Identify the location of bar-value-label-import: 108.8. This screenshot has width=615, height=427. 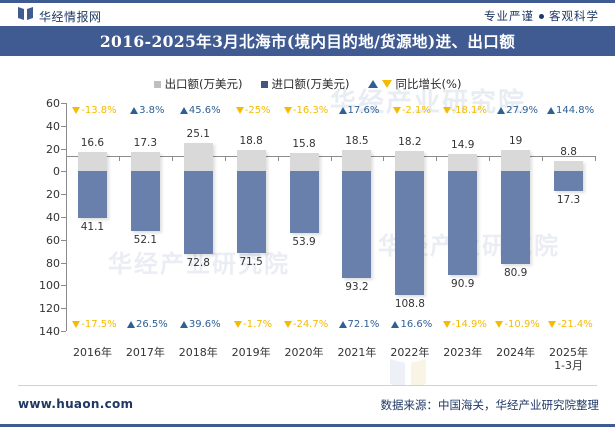
(409, 304).